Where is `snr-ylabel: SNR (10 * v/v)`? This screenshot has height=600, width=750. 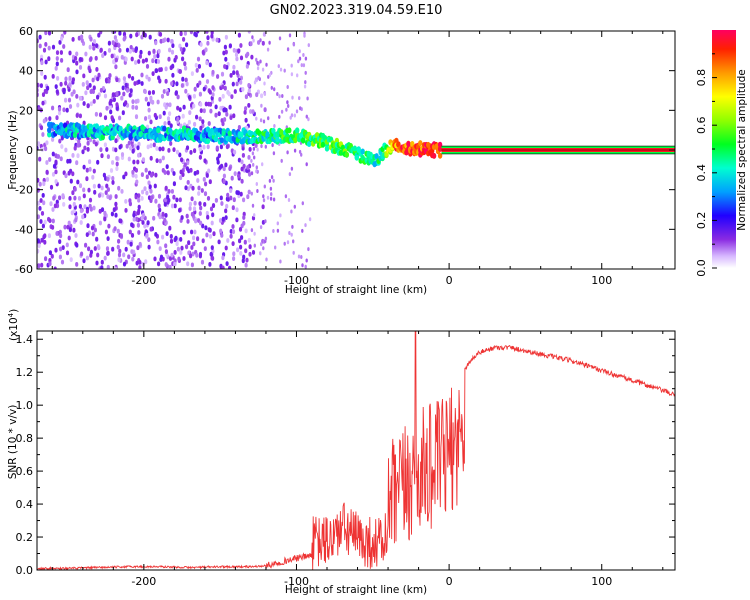 snr-ylabel: SNR (10 * v/v) is located at coordinates (13, 442).